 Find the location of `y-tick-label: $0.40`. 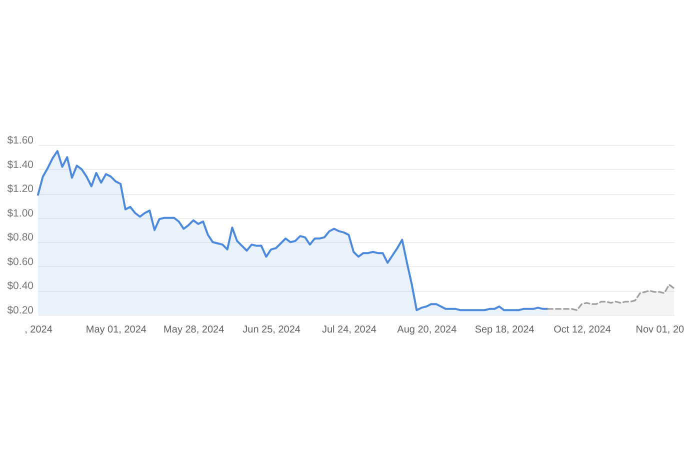

y-tick-label: $0.40 is located at coordinates (20, 286).